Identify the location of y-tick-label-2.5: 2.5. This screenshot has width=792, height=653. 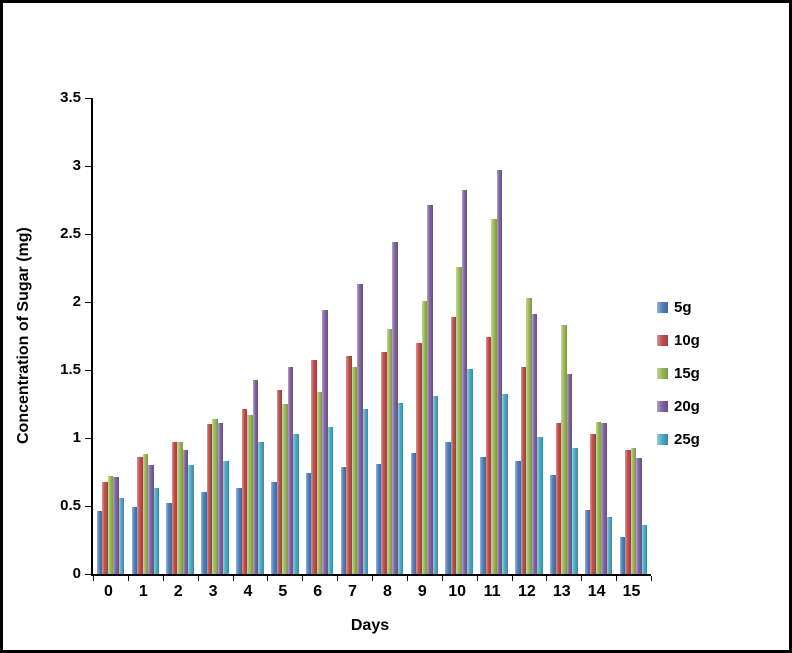
(70, 233).